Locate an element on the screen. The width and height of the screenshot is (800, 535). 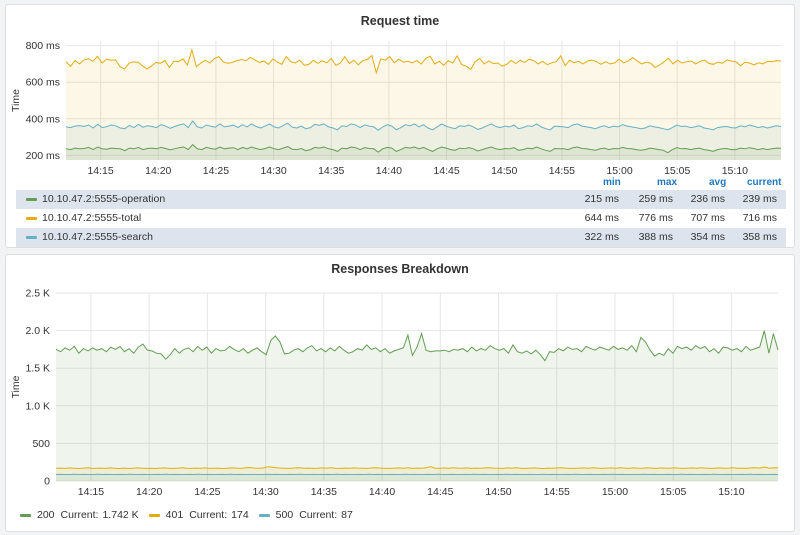
stat-avg: 236 ms is located at coordinates (707, 199).